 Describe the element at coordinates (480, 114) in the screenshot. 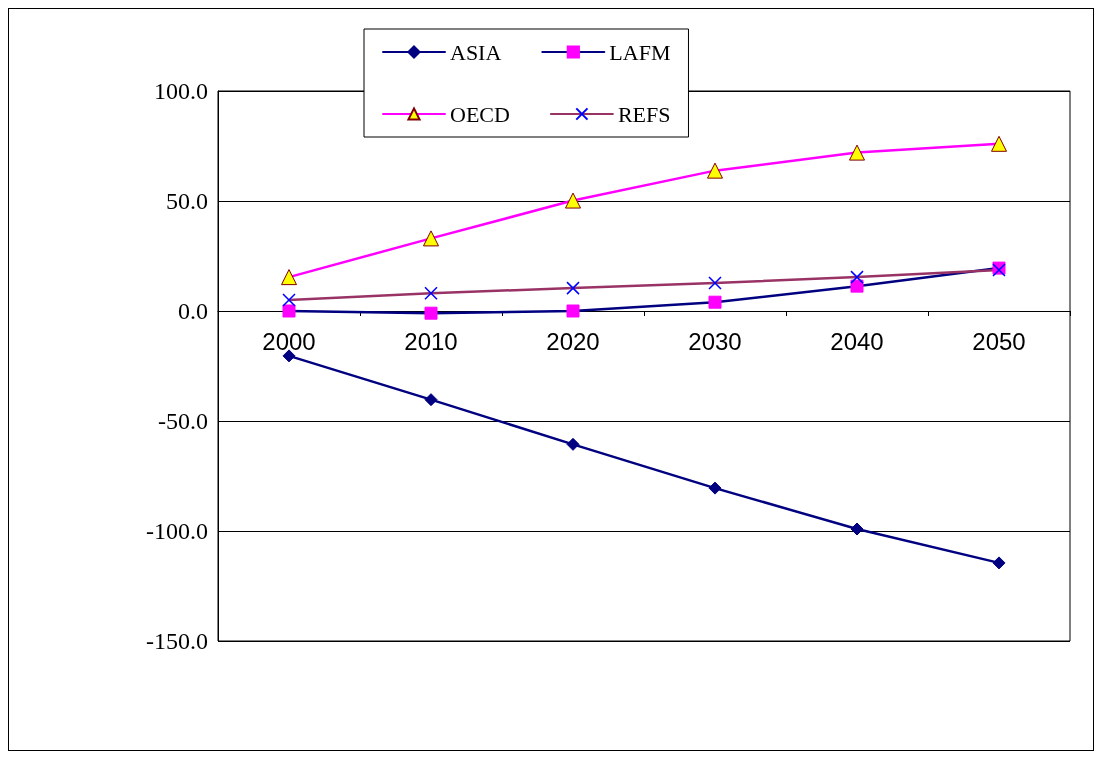

I see `legend-label: OECD` at that location.